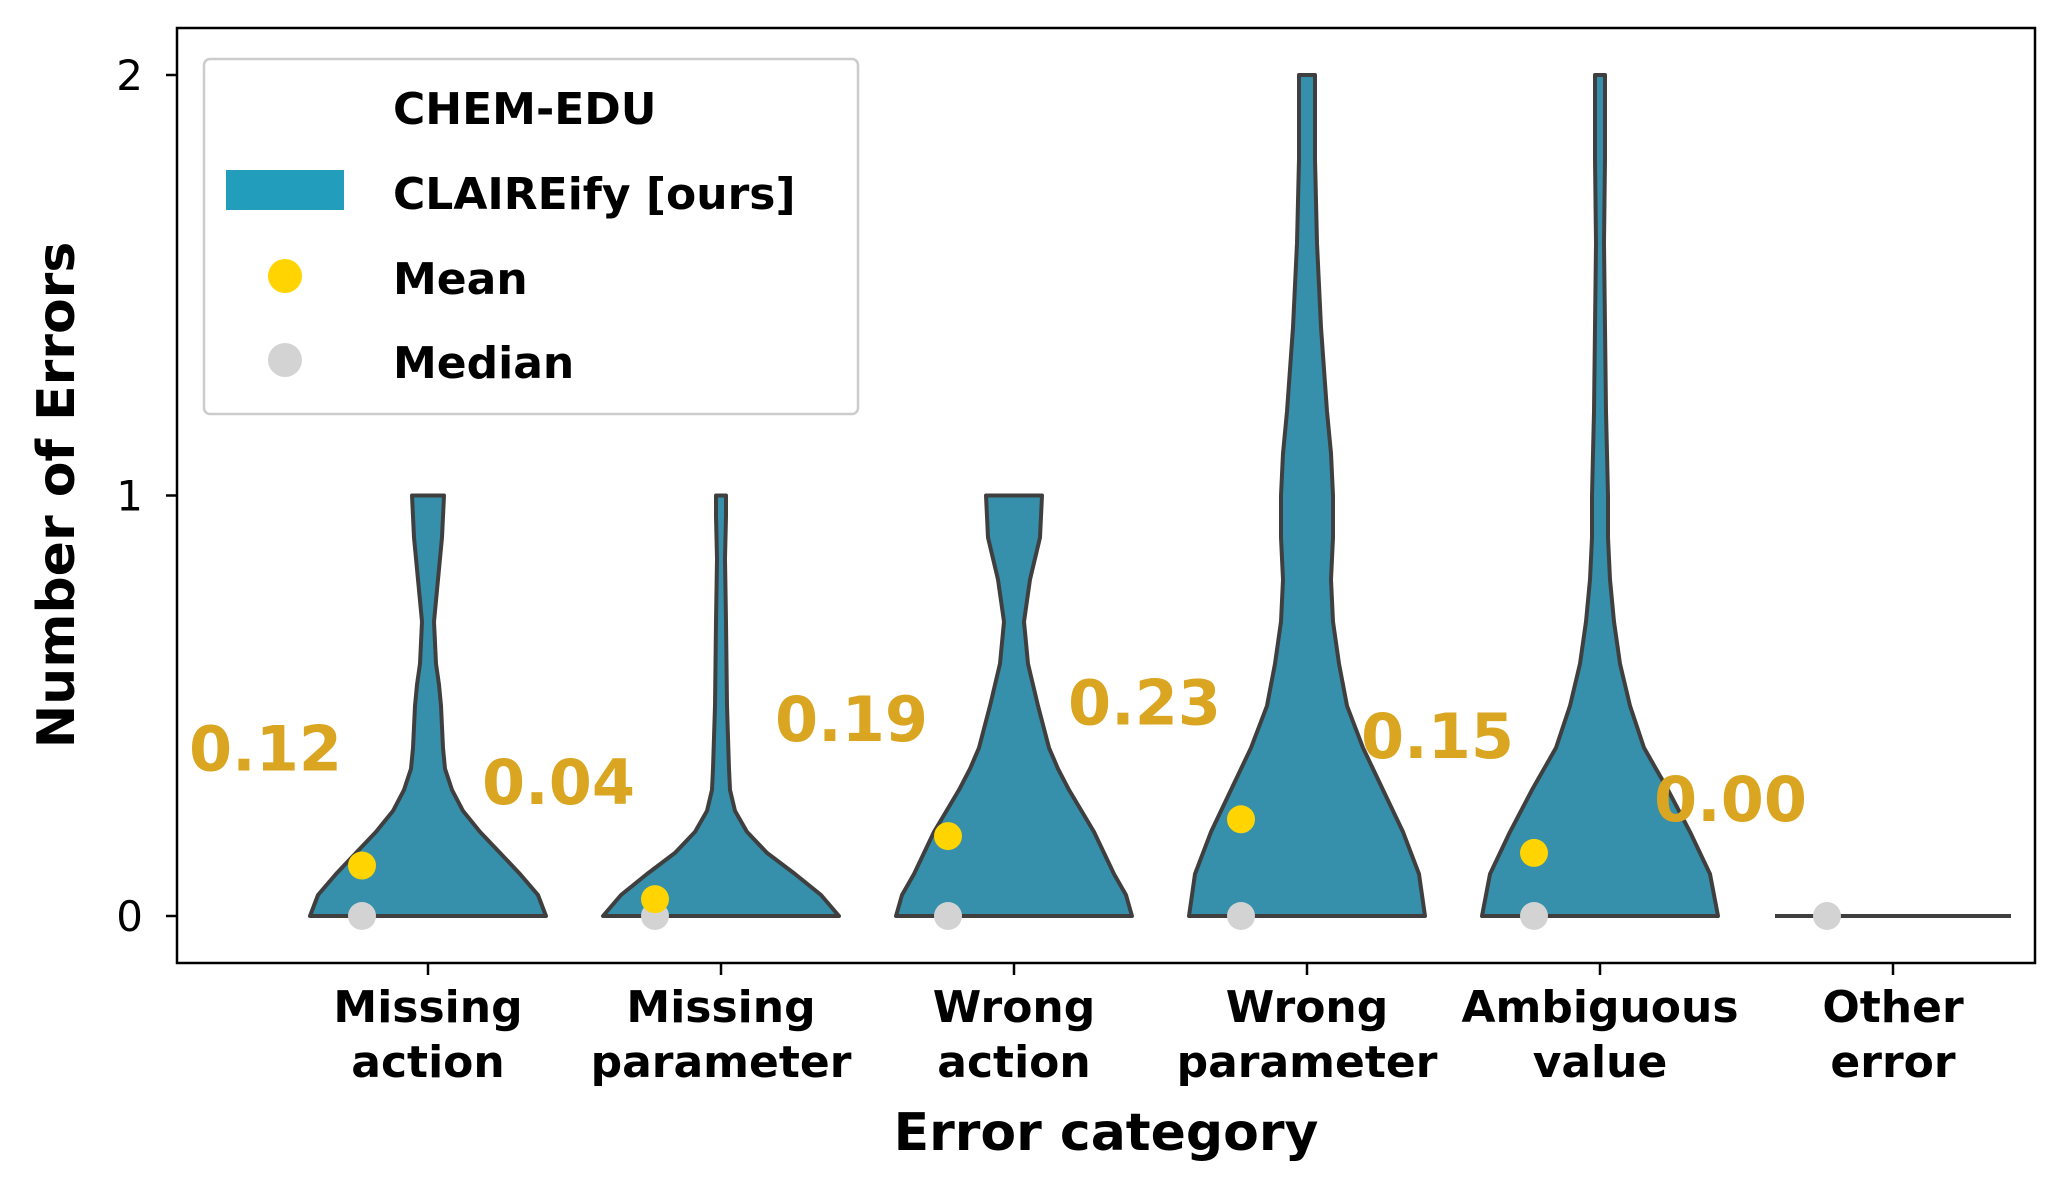  Describe the element at coordinates (265, 749) in the screenshot. I see `mean-value-label: 0.12` at that location.